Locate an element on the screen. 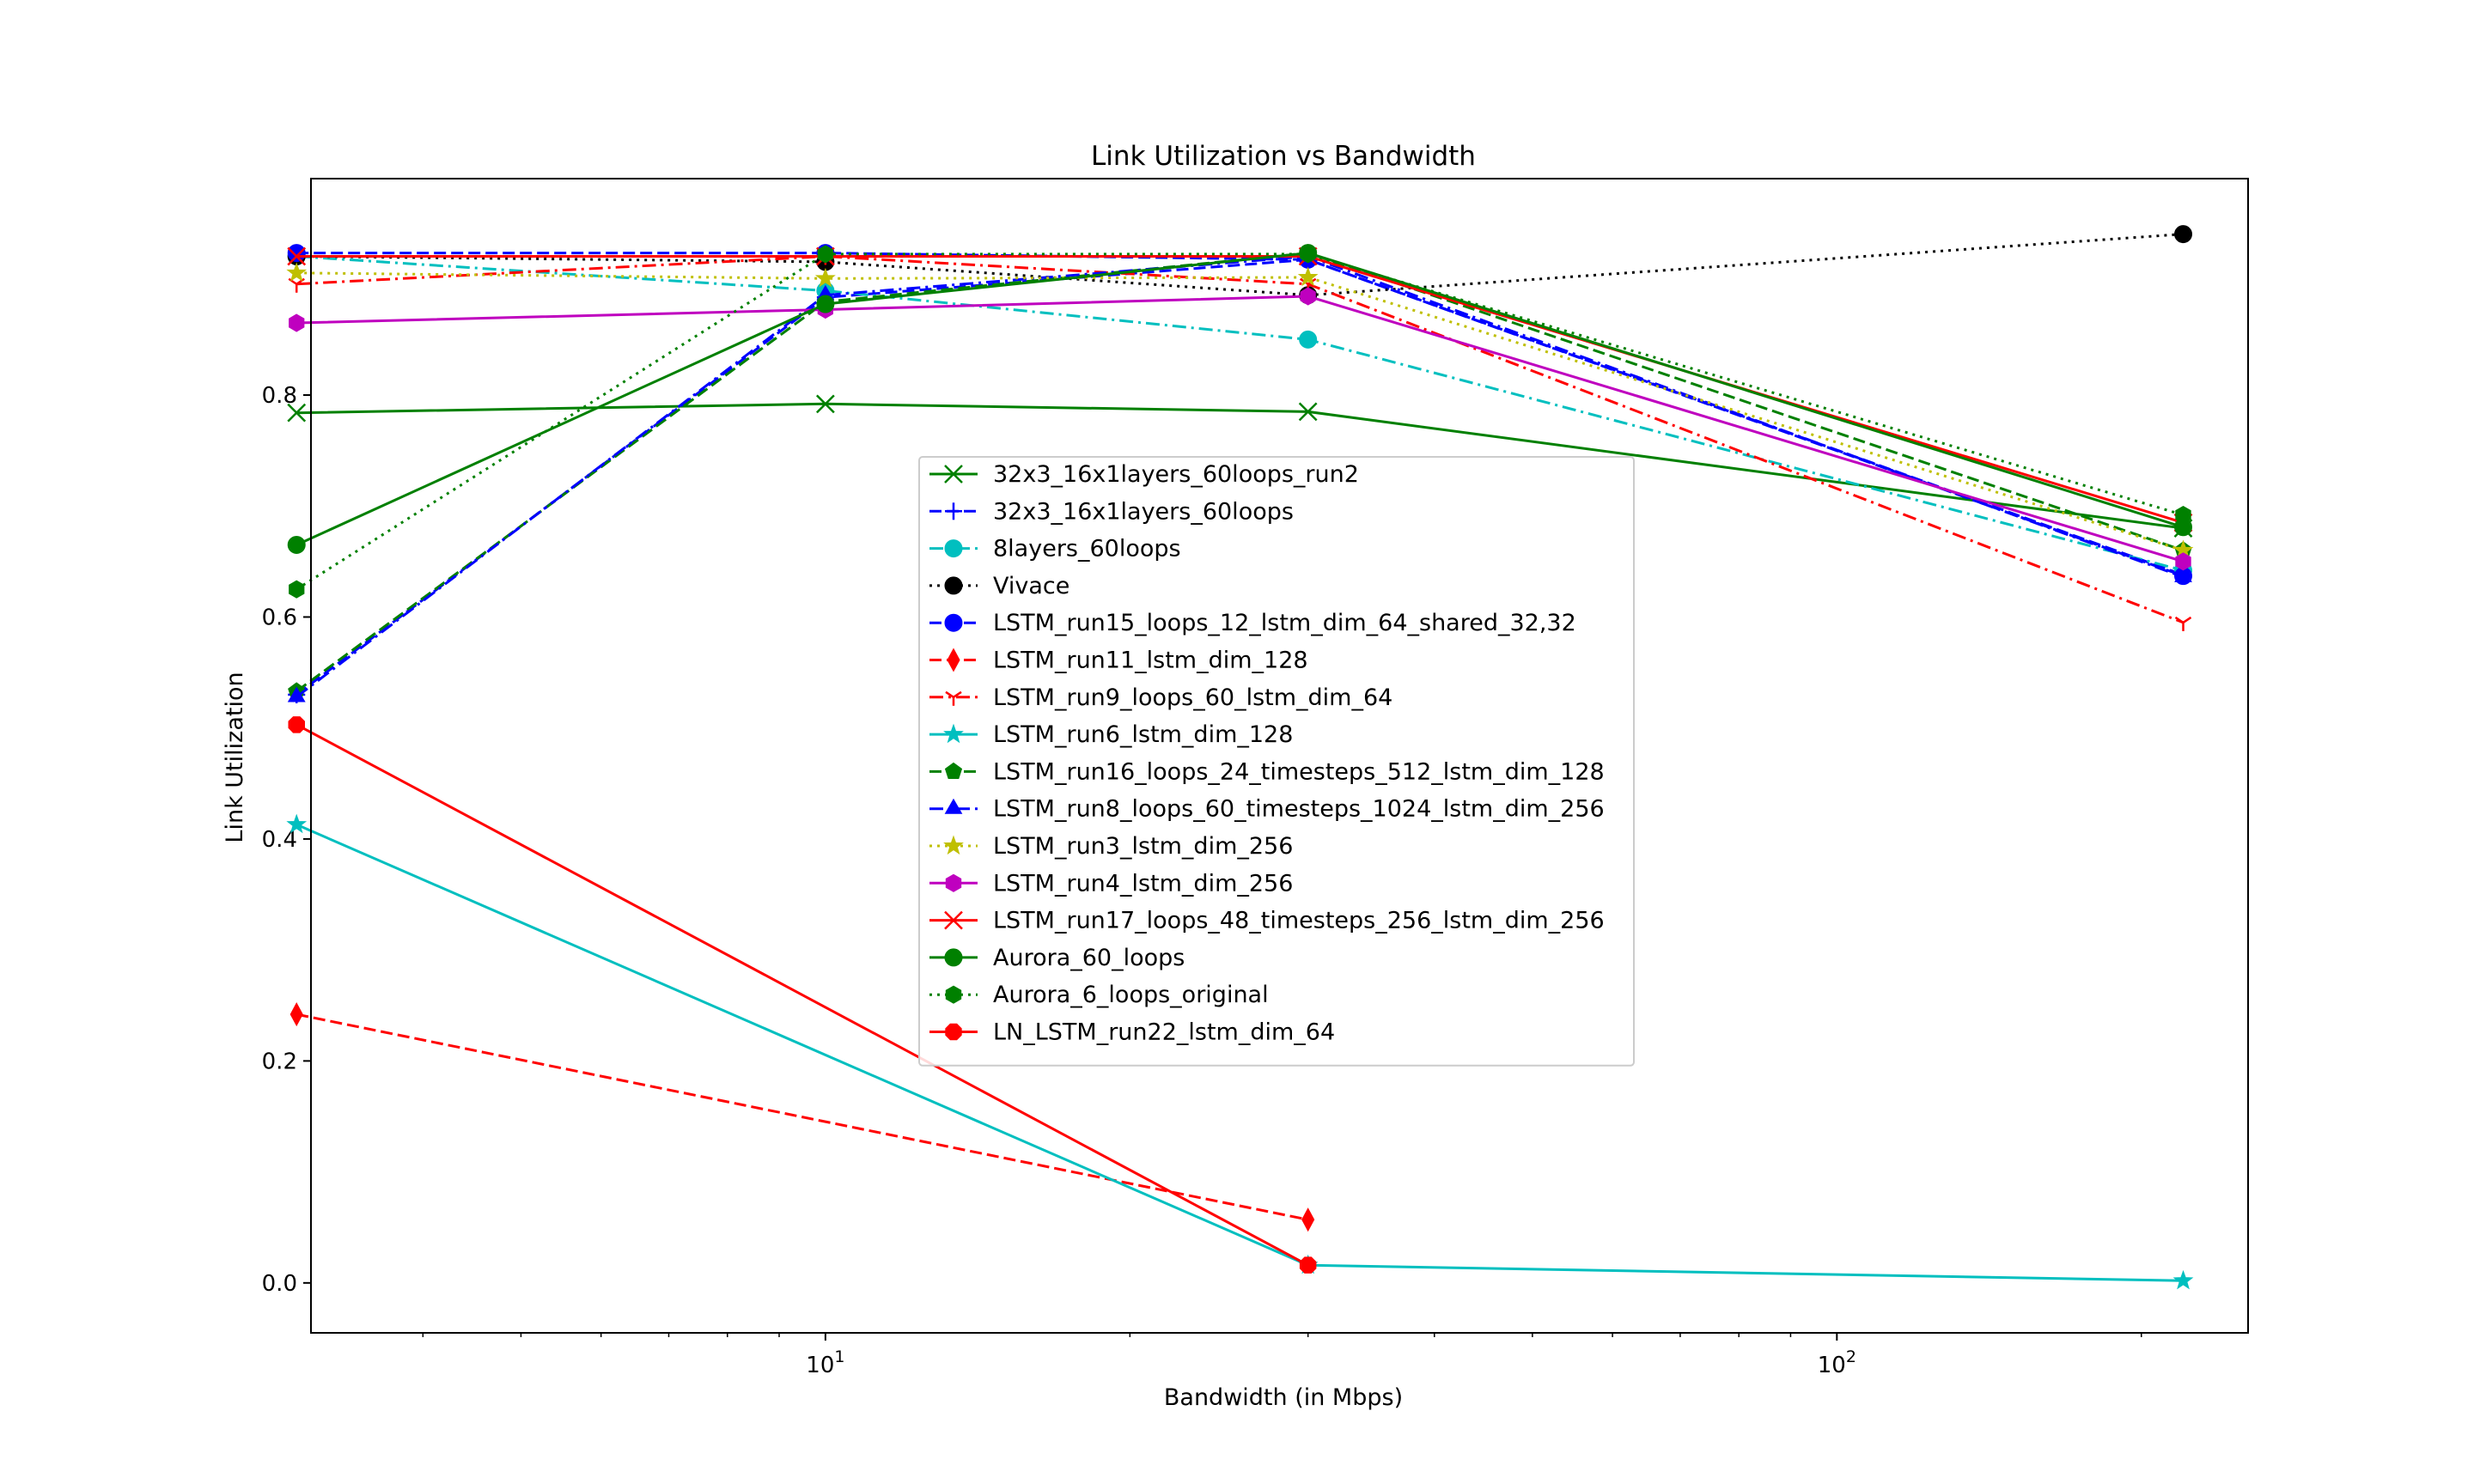 The height and width of the screenshot is (1484, 2474). legend-label-11: LSTM_run4_lstm_dim_256 is located at coordinates (1143, 883).